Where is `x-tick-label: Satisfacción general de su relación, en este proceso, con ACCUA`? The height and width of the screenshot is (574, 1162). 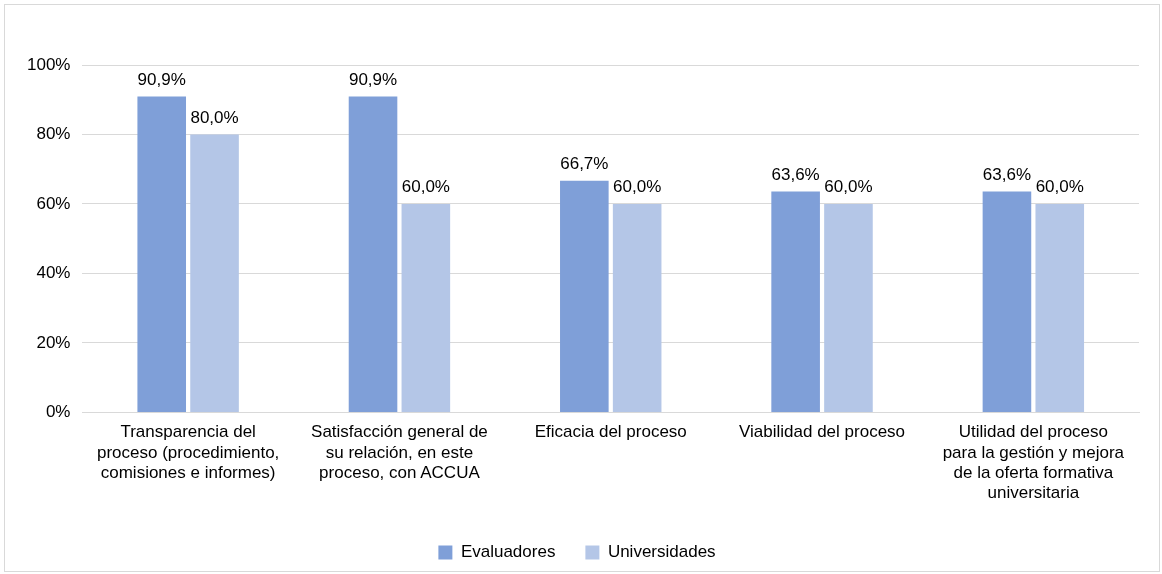
x-tick-label: Satisfacción general de su relación, en este proceso, con ACCUA is located at coordinates (399, 452).